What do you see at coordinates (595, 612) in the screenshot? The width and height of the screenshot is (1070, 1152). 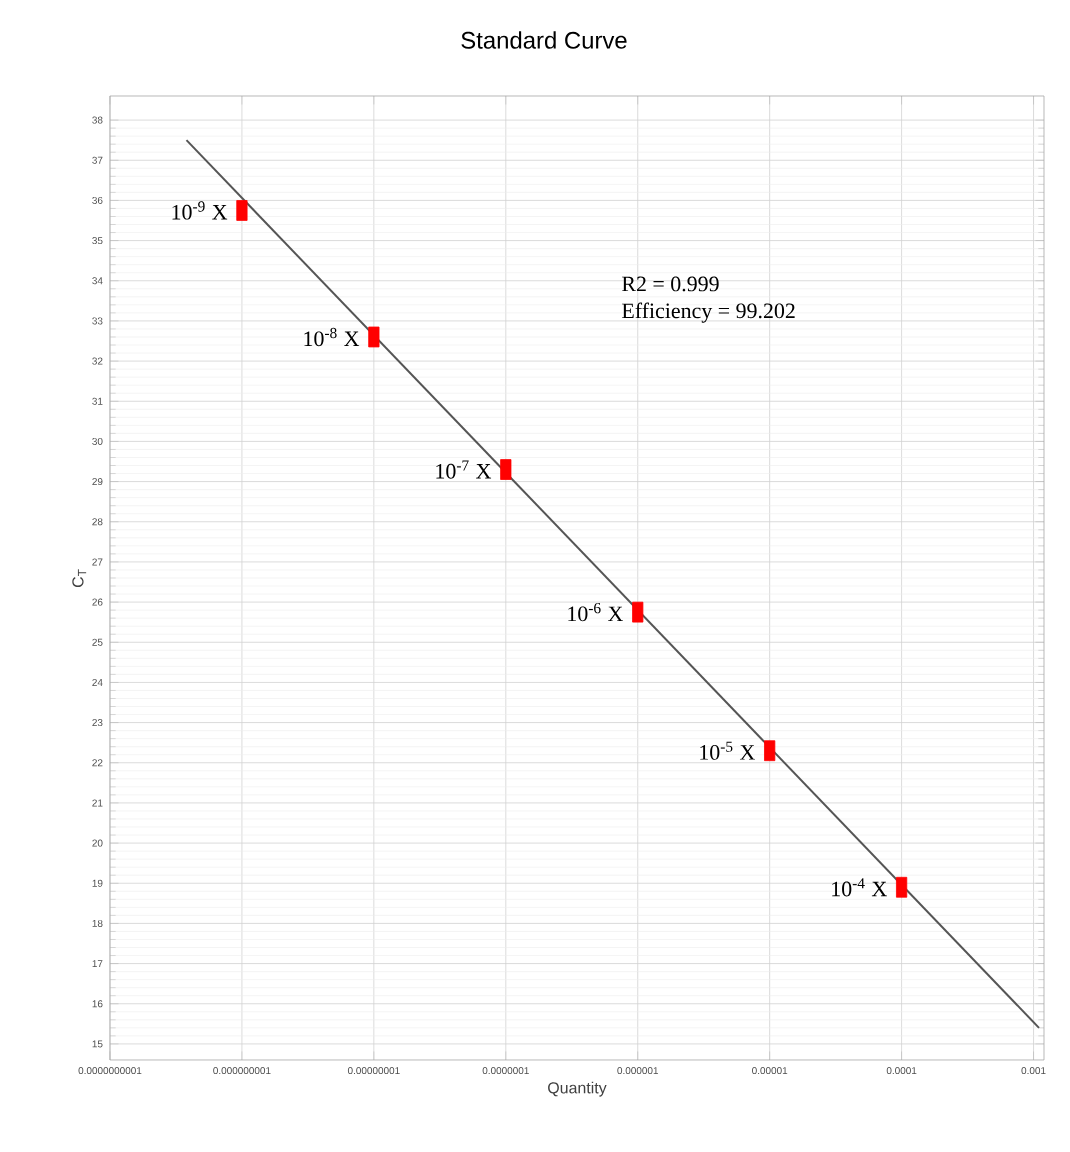 I see `annotation: 10$^{-6}$ X` at bounding box center [595, 612].